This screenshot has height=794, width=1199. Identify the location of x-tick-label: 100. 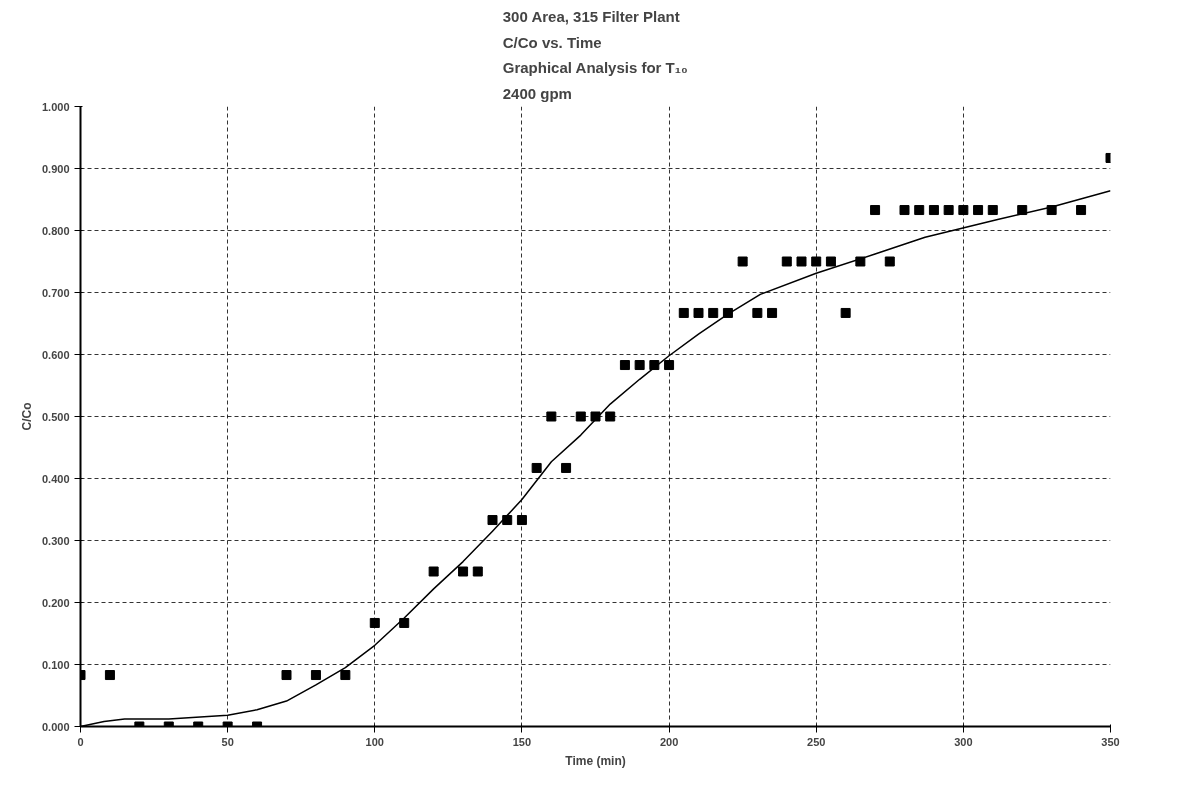
(374, 741).